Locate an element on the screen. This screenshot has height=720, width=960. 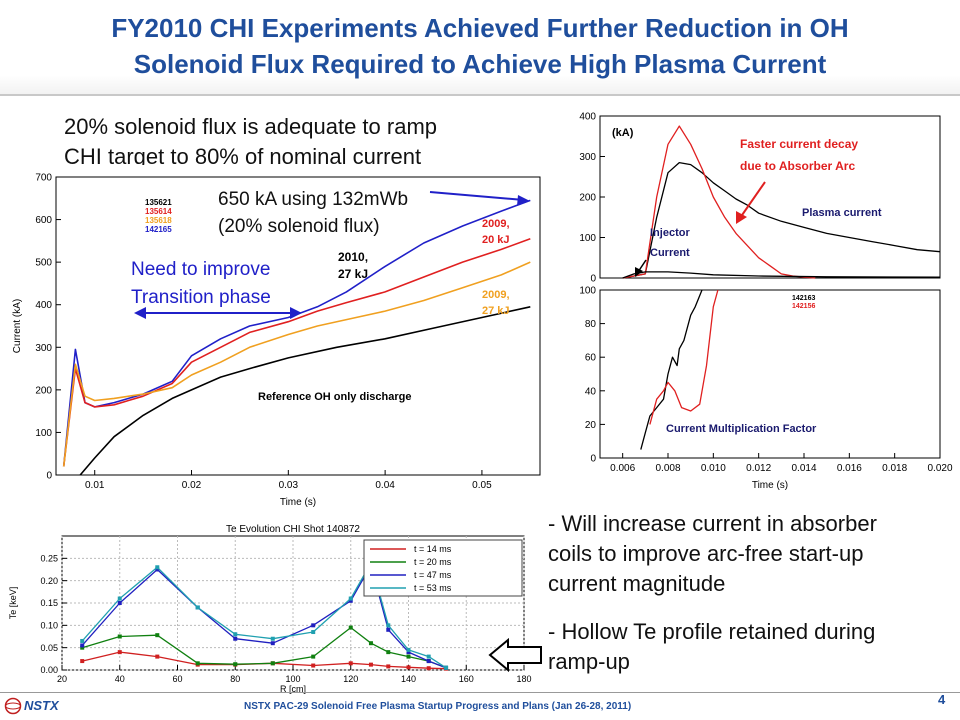
main-legend-entry: 142165 is located at coordinates (158, 229).